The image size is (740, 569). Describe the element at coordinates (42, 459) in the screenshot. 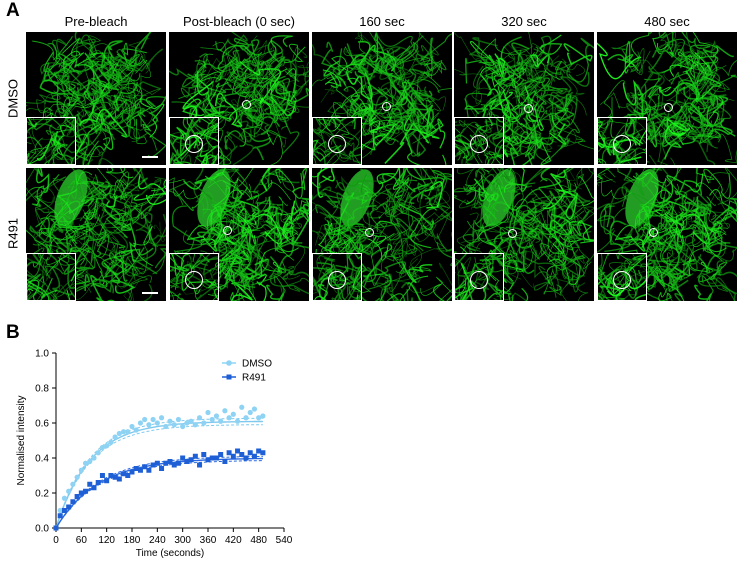

I see `y-tick-label: 0.4` at that location.